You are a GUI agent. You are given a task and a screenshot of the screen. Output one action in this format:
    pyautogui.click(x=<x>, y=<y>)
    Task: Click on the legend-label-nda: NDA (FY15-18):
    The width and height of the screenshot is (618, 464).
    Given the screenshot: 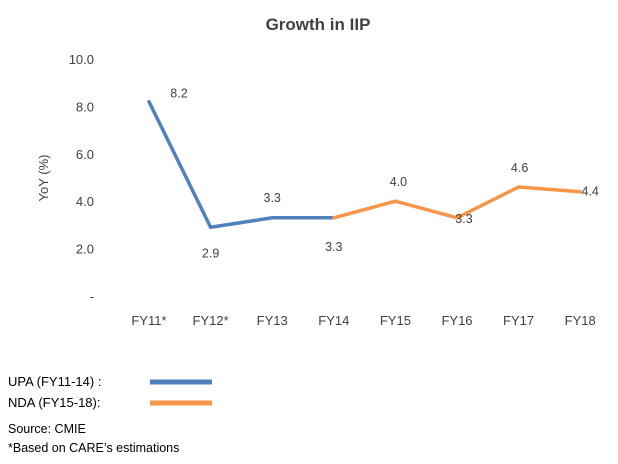 What is the action you would take?
    pyautogui.click(x=54, y=402)
    